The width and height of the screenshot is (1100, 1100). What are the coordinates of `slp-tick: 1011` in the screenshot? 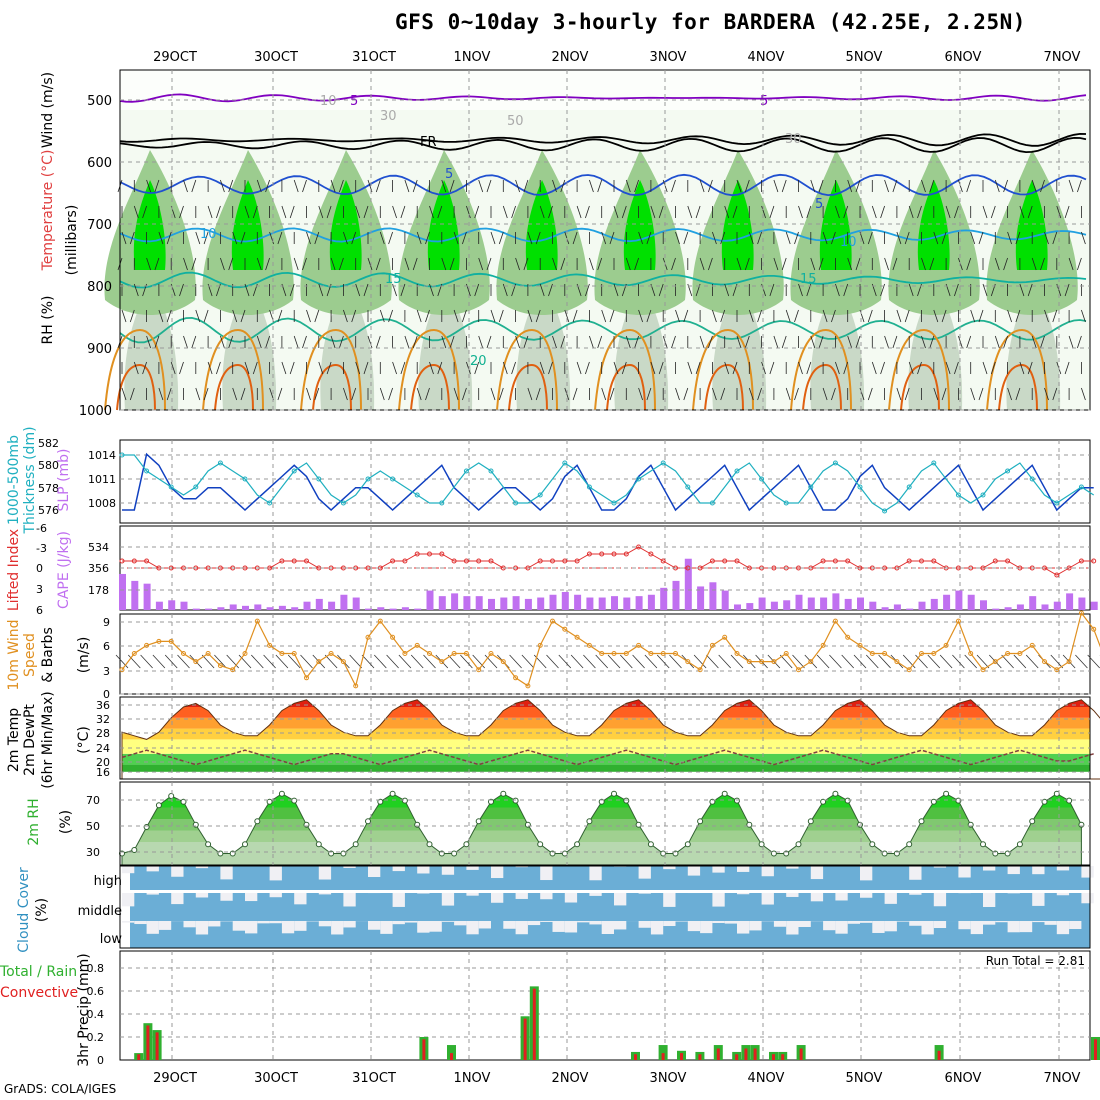 It's located at (102, 479).